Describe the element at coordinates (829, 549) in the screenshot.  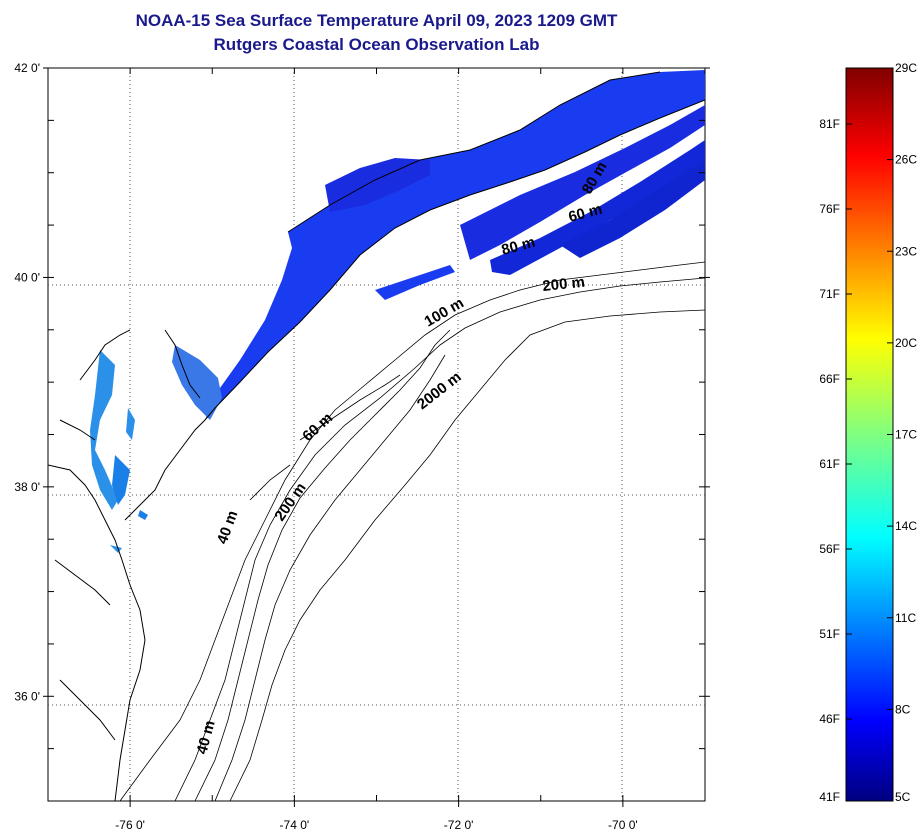
I see `colorbar-fahrenheit-label: 56F` at that location.